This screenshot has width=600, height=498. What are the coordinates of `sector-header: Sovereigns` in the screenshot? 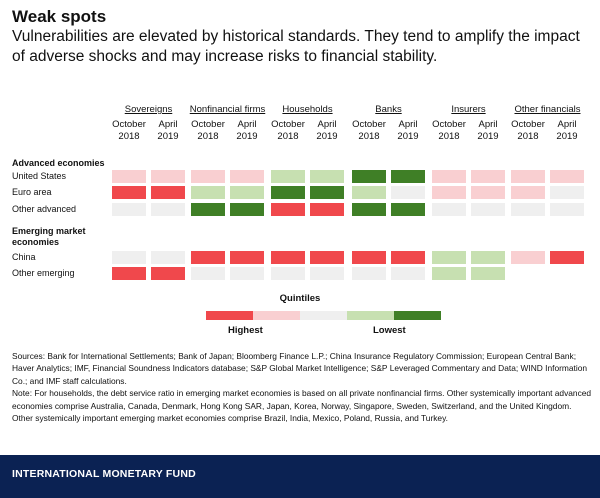 It's located at (148, 109).